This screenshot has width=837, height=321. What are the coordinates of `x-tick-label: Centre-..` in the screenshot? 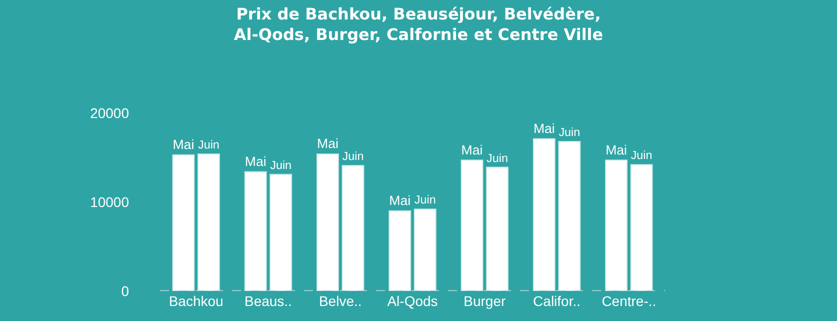 It's located at (629, 301).